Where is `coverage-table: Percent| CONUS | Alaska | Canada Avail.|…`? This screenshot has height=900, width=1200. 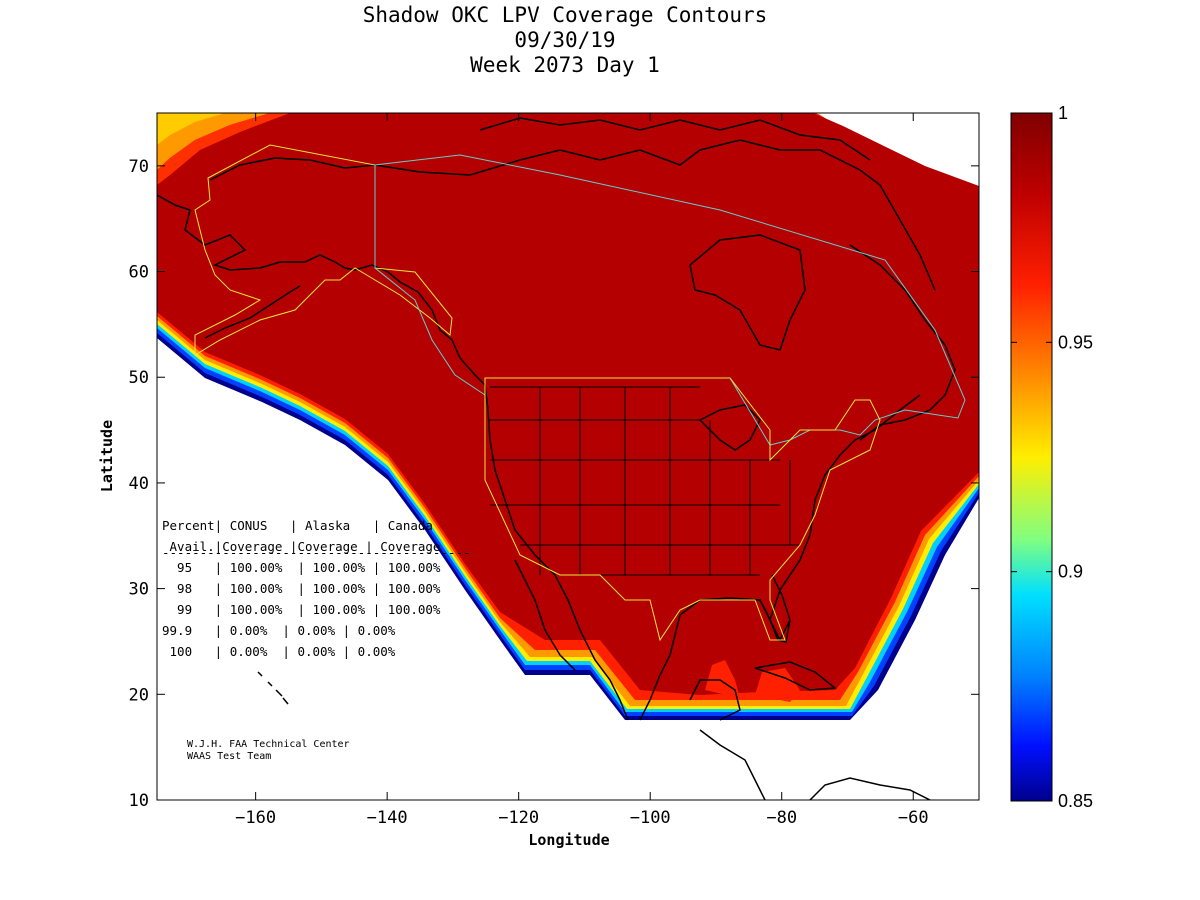
coverage-table: Percent| CONUS | Alaska | Canada Avail.|… is located at coordinates (316, 588).